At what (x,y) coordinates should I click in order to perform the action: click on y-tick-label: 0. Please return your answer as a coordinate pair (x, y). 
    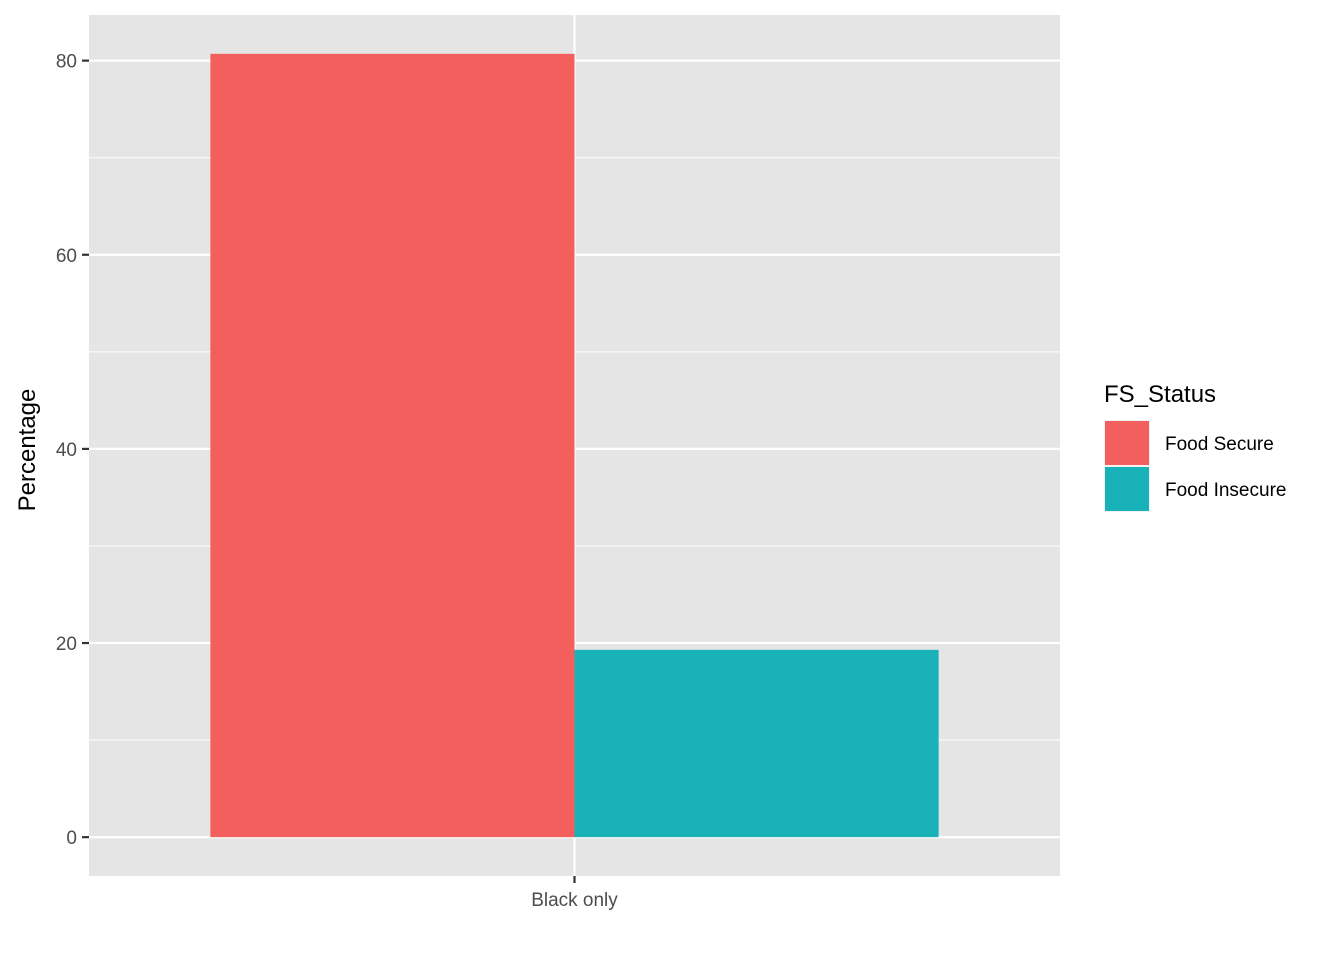
    Looking at the image, I should click on (71, 838).